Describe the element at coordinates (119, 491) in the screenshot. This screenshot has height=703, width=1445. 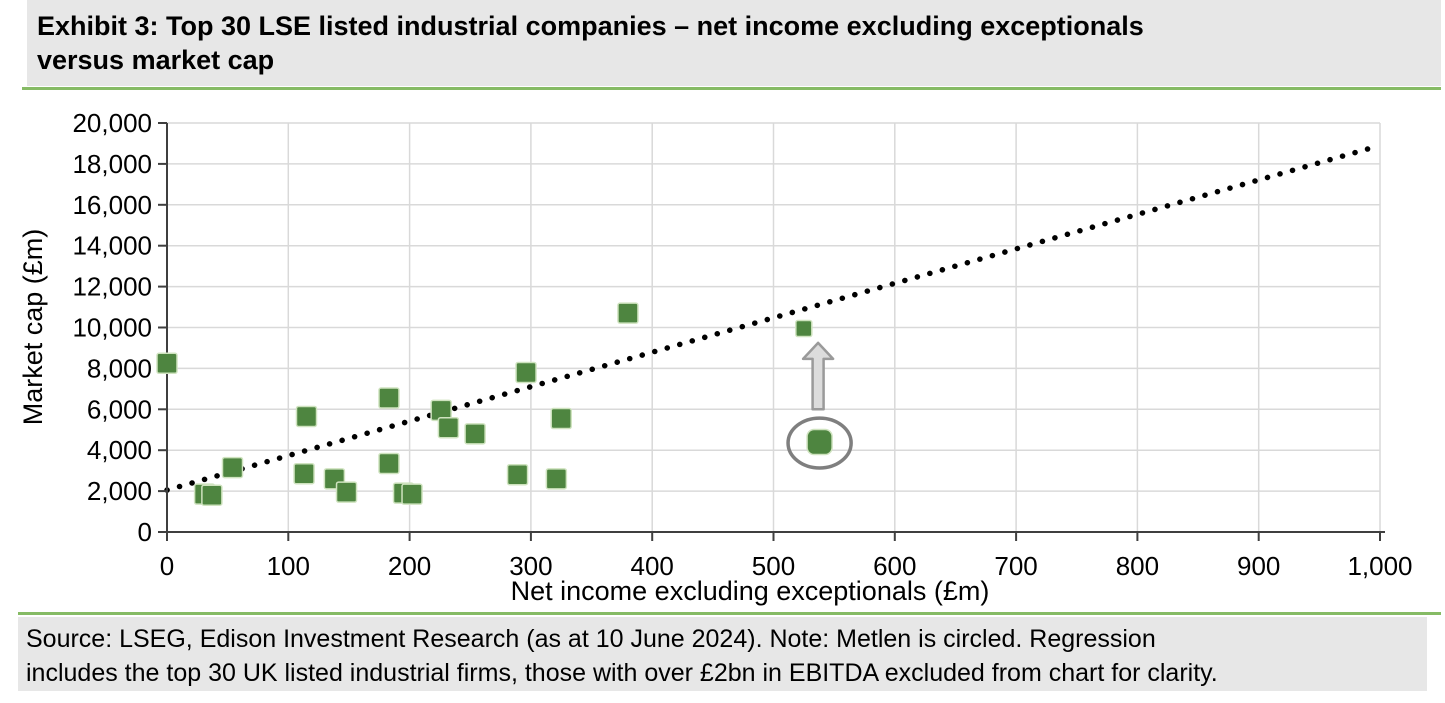
I see `y-tick-label: 2,000` at that location.